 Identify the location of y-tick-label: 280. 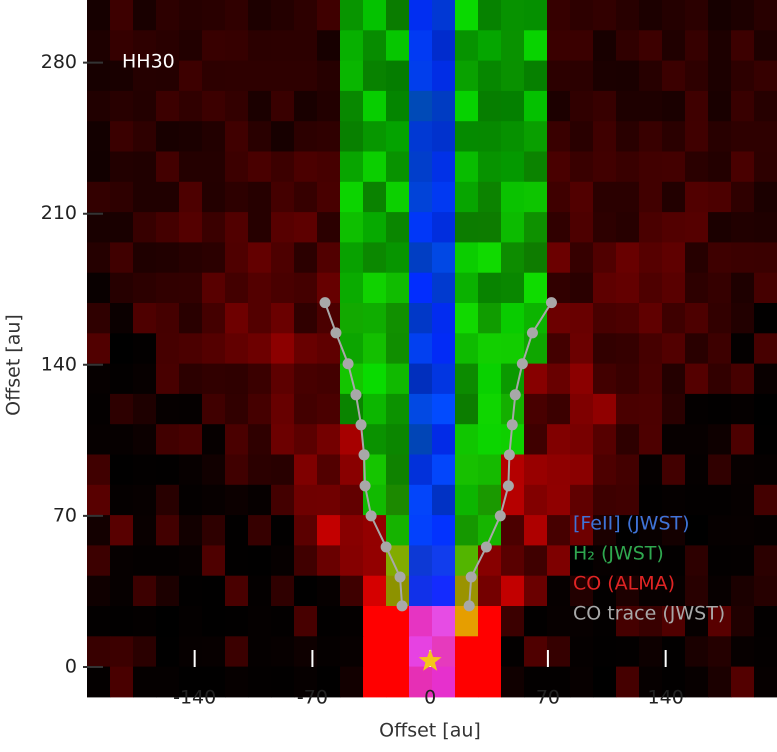
(59, 62).